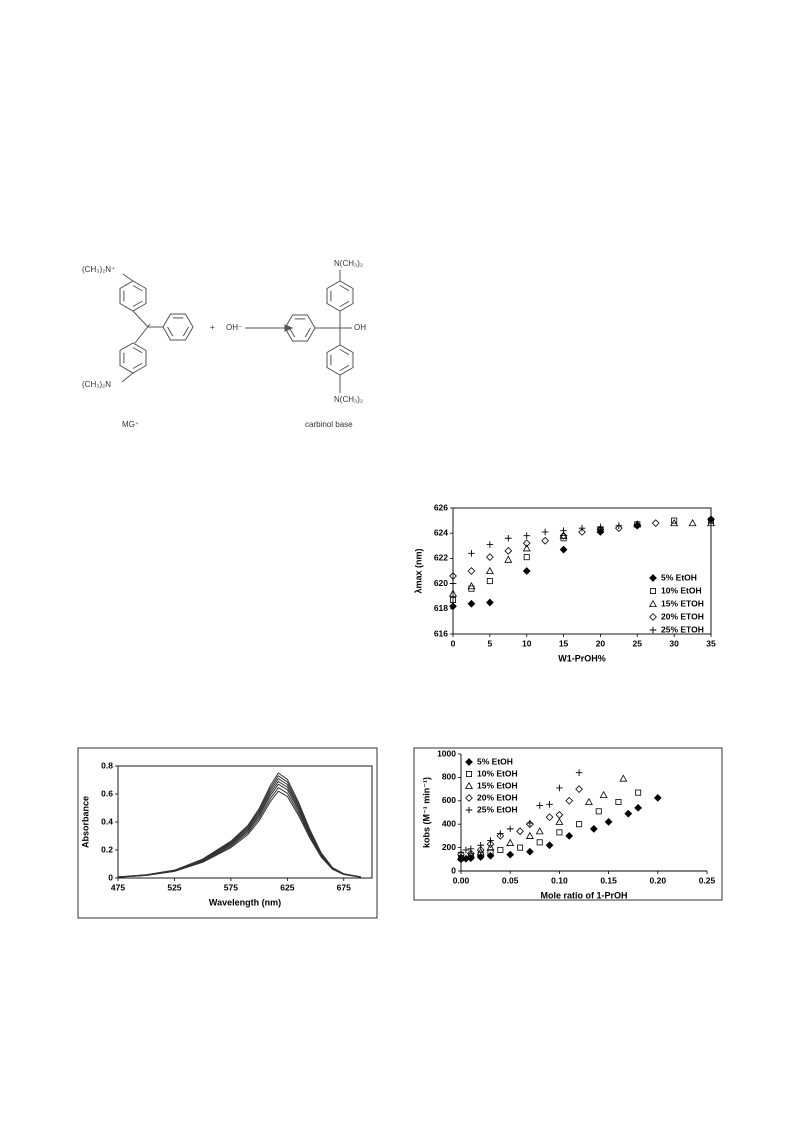 This screenshot has height=1123, width=793. I want to click on x-tick-label: 0, so click(453, 643).